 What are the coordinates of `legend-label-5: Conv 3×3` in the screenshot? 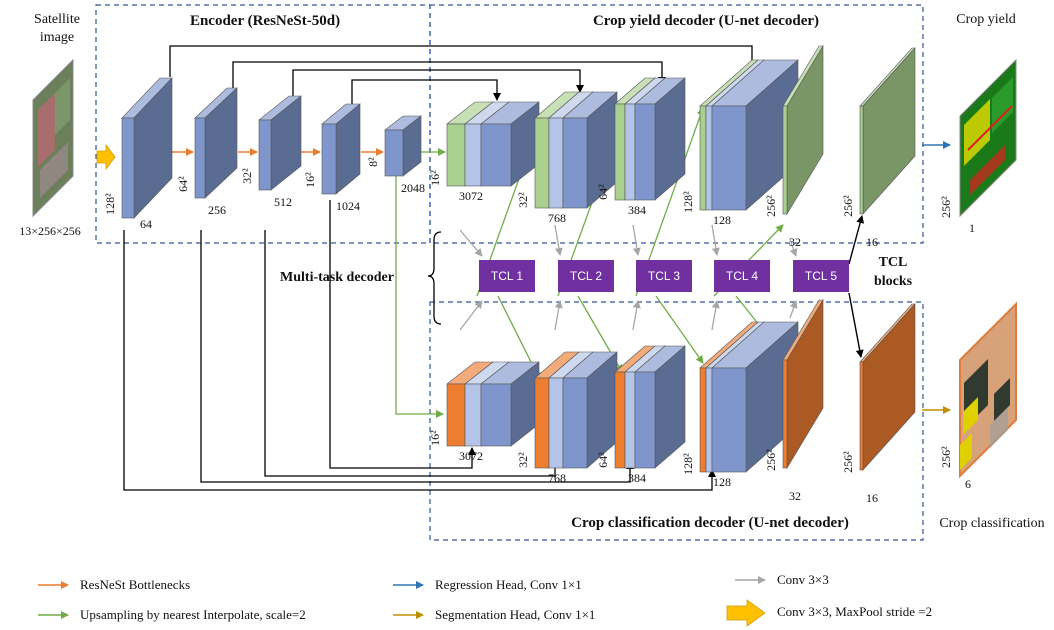 It's located at (803, 579).